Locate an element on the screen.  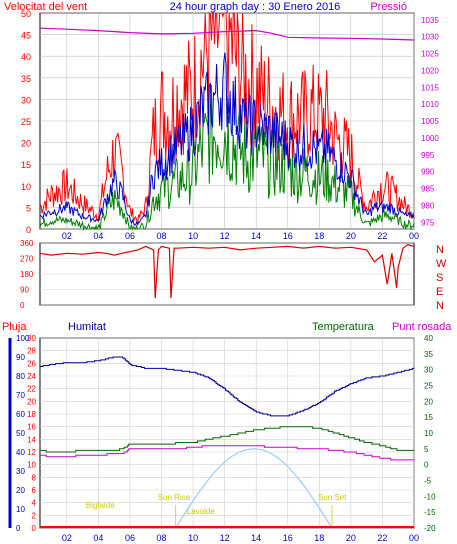
pressure-y-tick-label: 1015 is located at coordinates (430, 87).